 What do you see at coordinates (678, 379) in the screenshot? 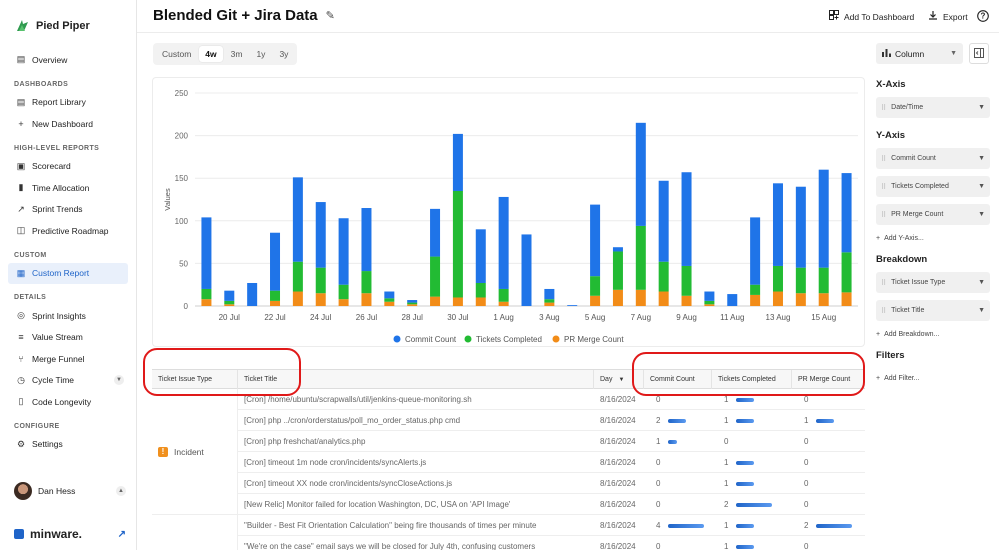
I see `col-commit-count: Commit Count` at bounding box center [678, 379].